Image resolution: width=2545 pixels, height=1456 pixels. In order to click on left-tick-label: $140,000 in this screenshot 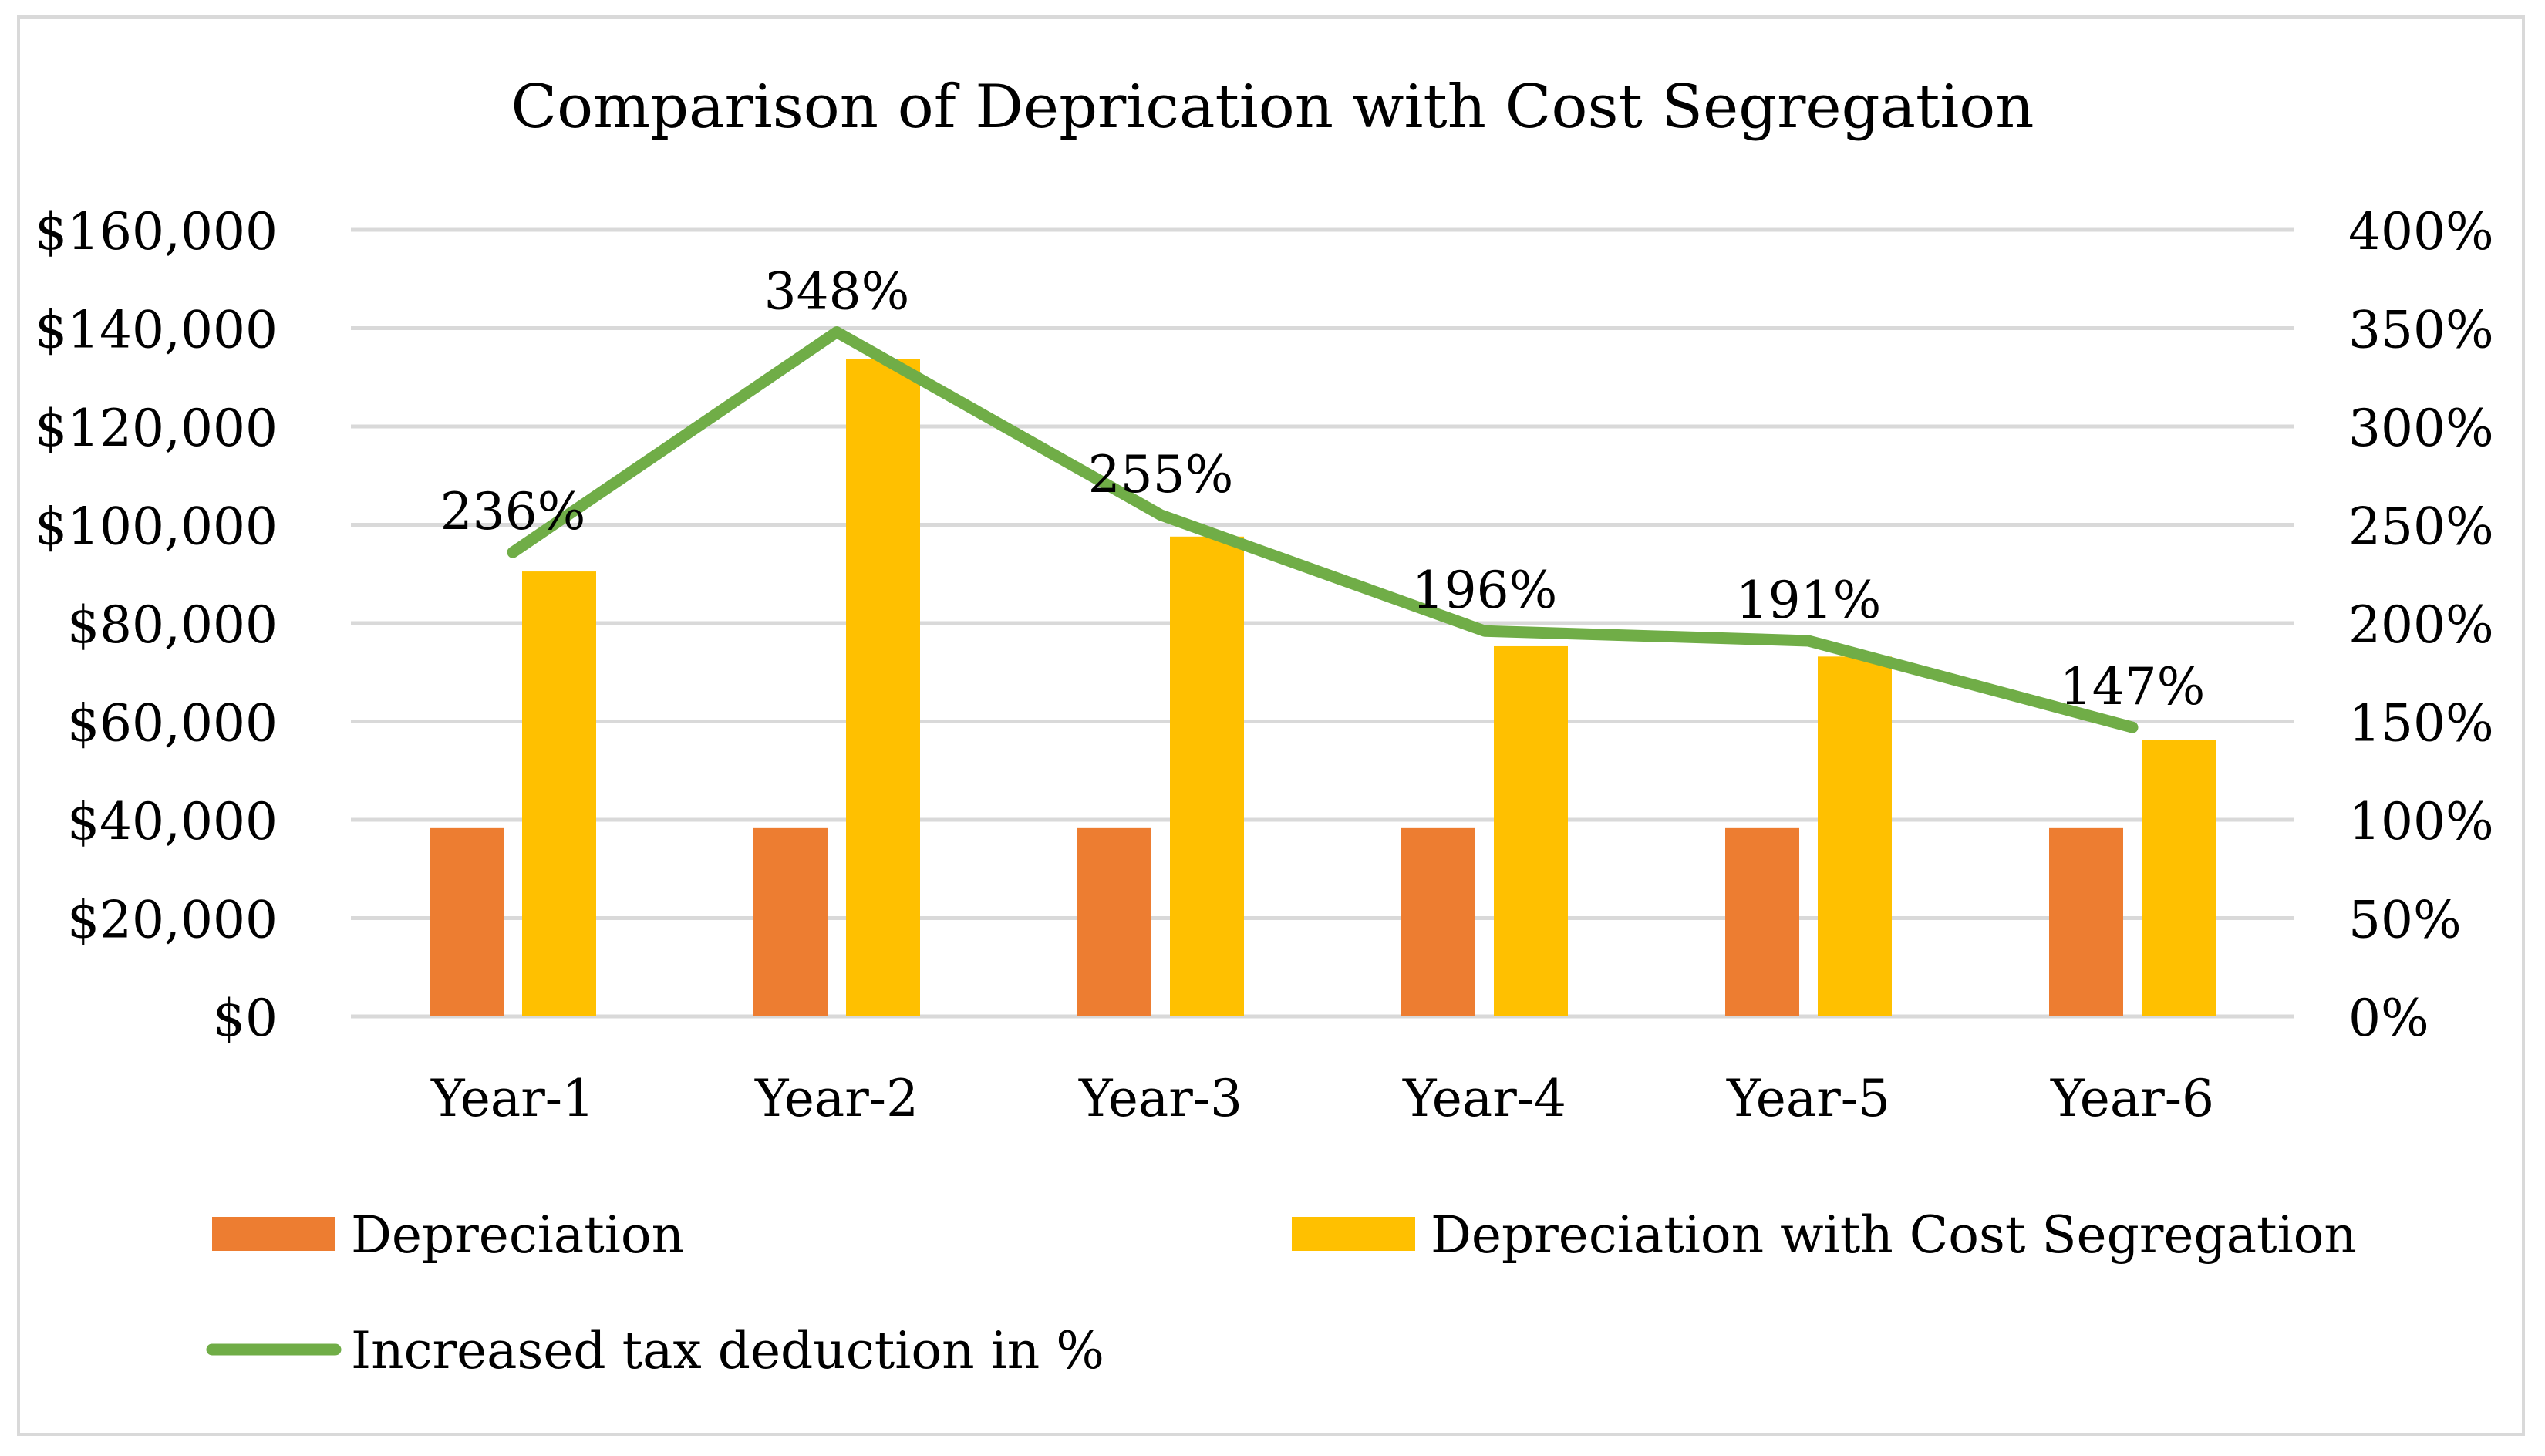, I will do `click(156, 331)`.